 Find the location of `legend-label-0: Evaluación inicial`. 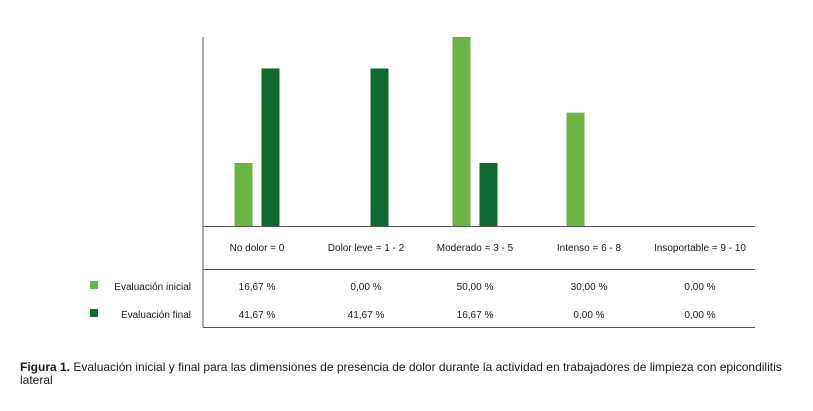

legend-label-0: Evaluación inicial is located at coordinates (152, 287).